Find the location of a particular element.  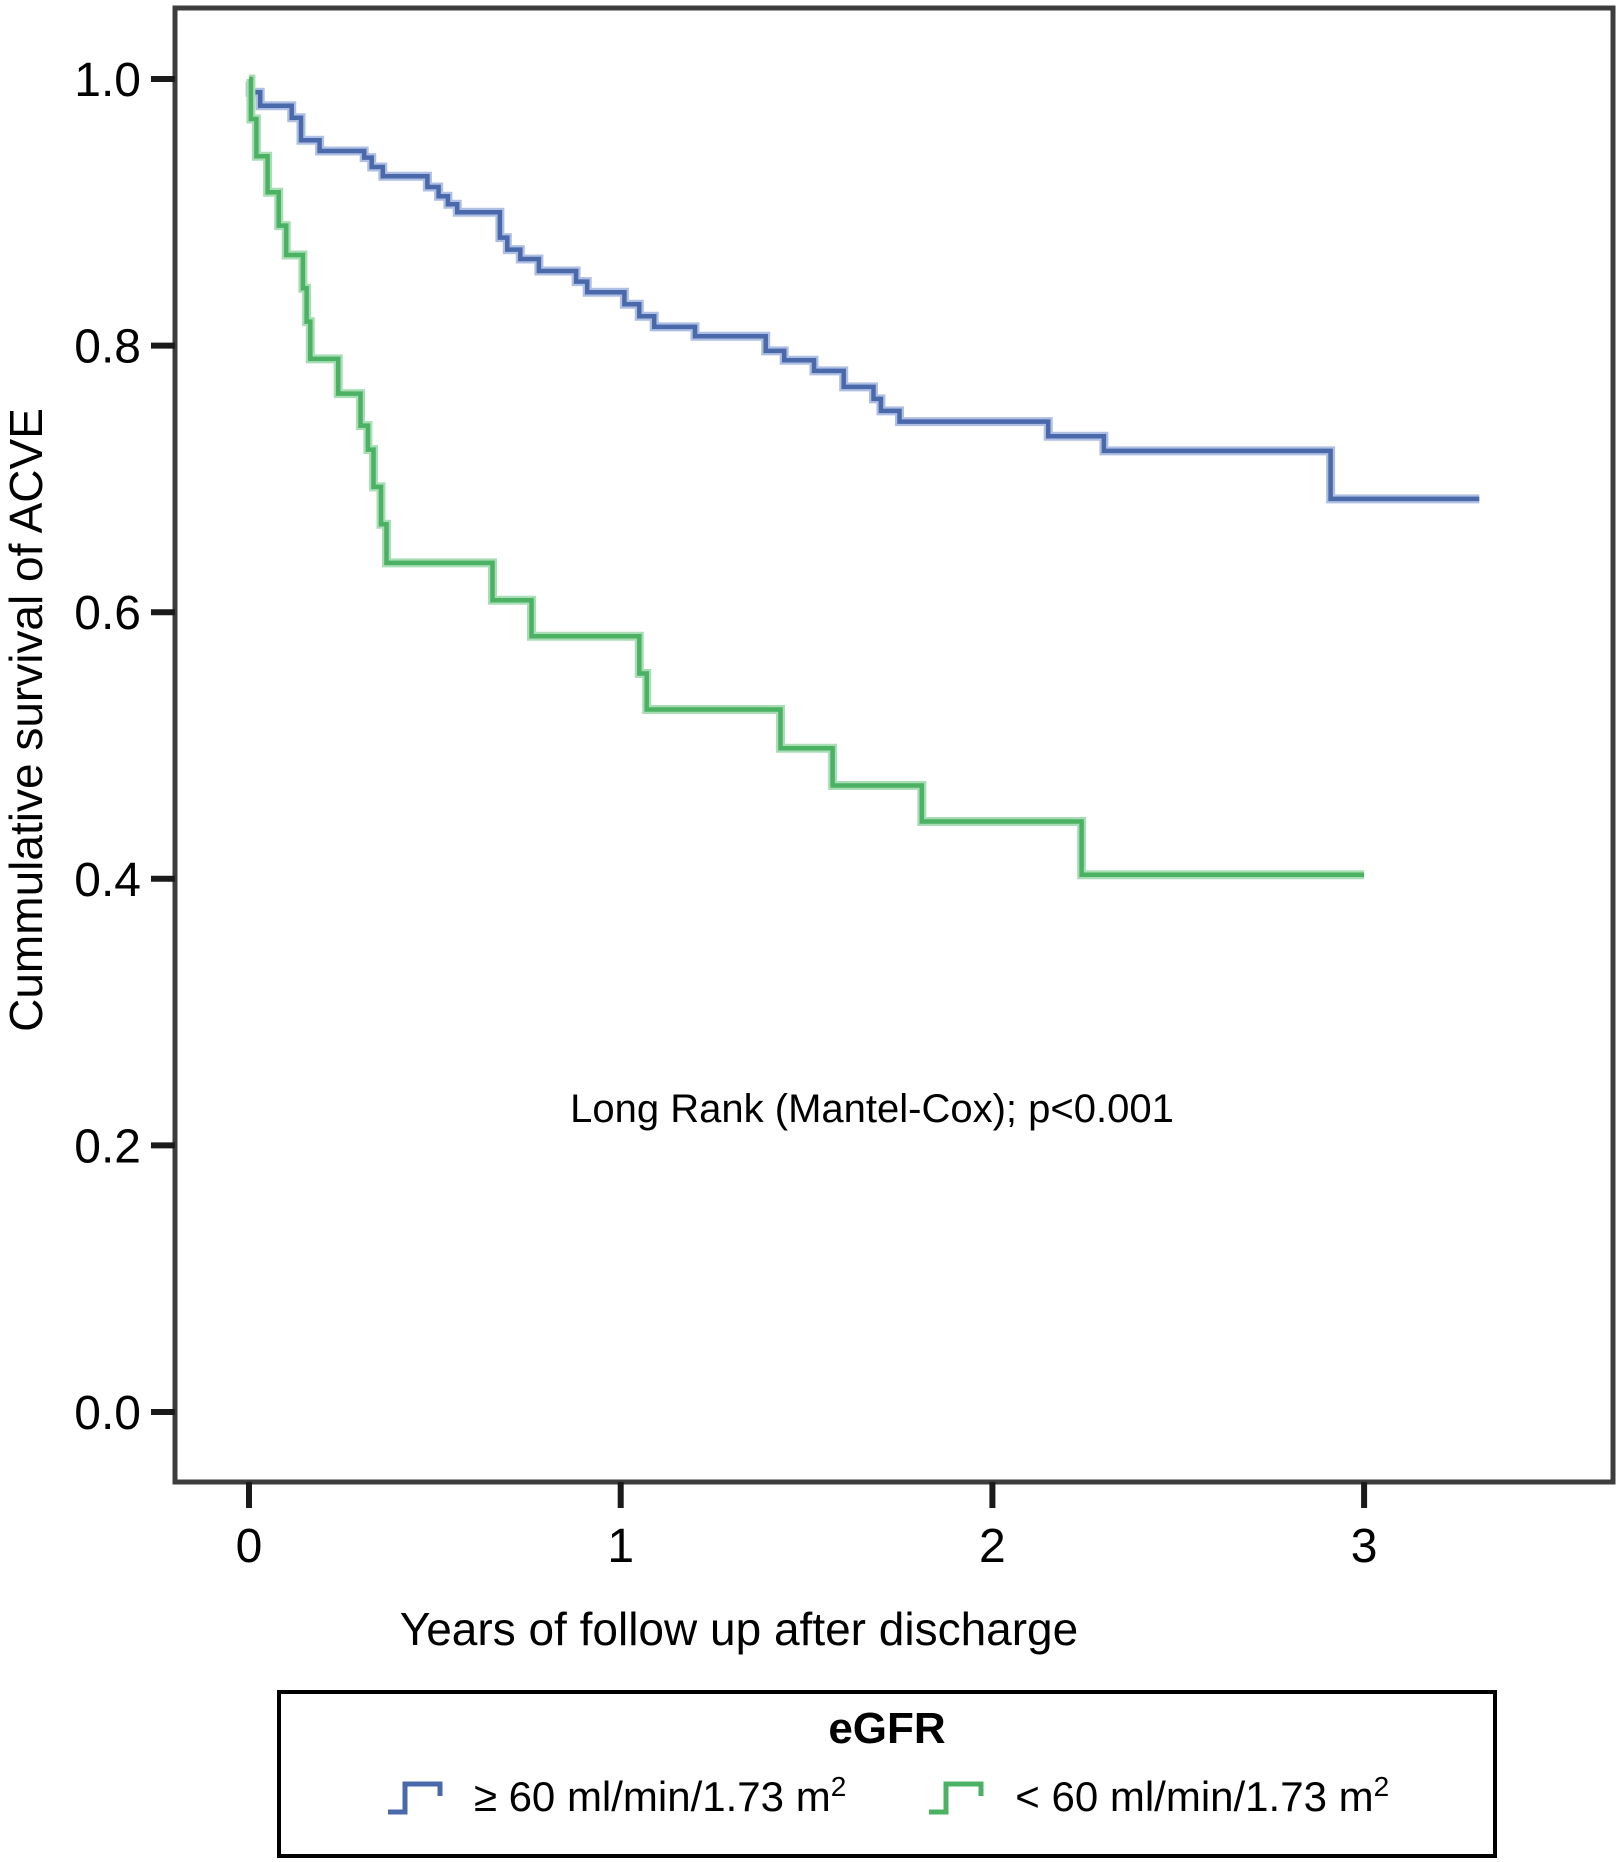

y-tick-label: 1.0 is located at coordinates (107, 80).